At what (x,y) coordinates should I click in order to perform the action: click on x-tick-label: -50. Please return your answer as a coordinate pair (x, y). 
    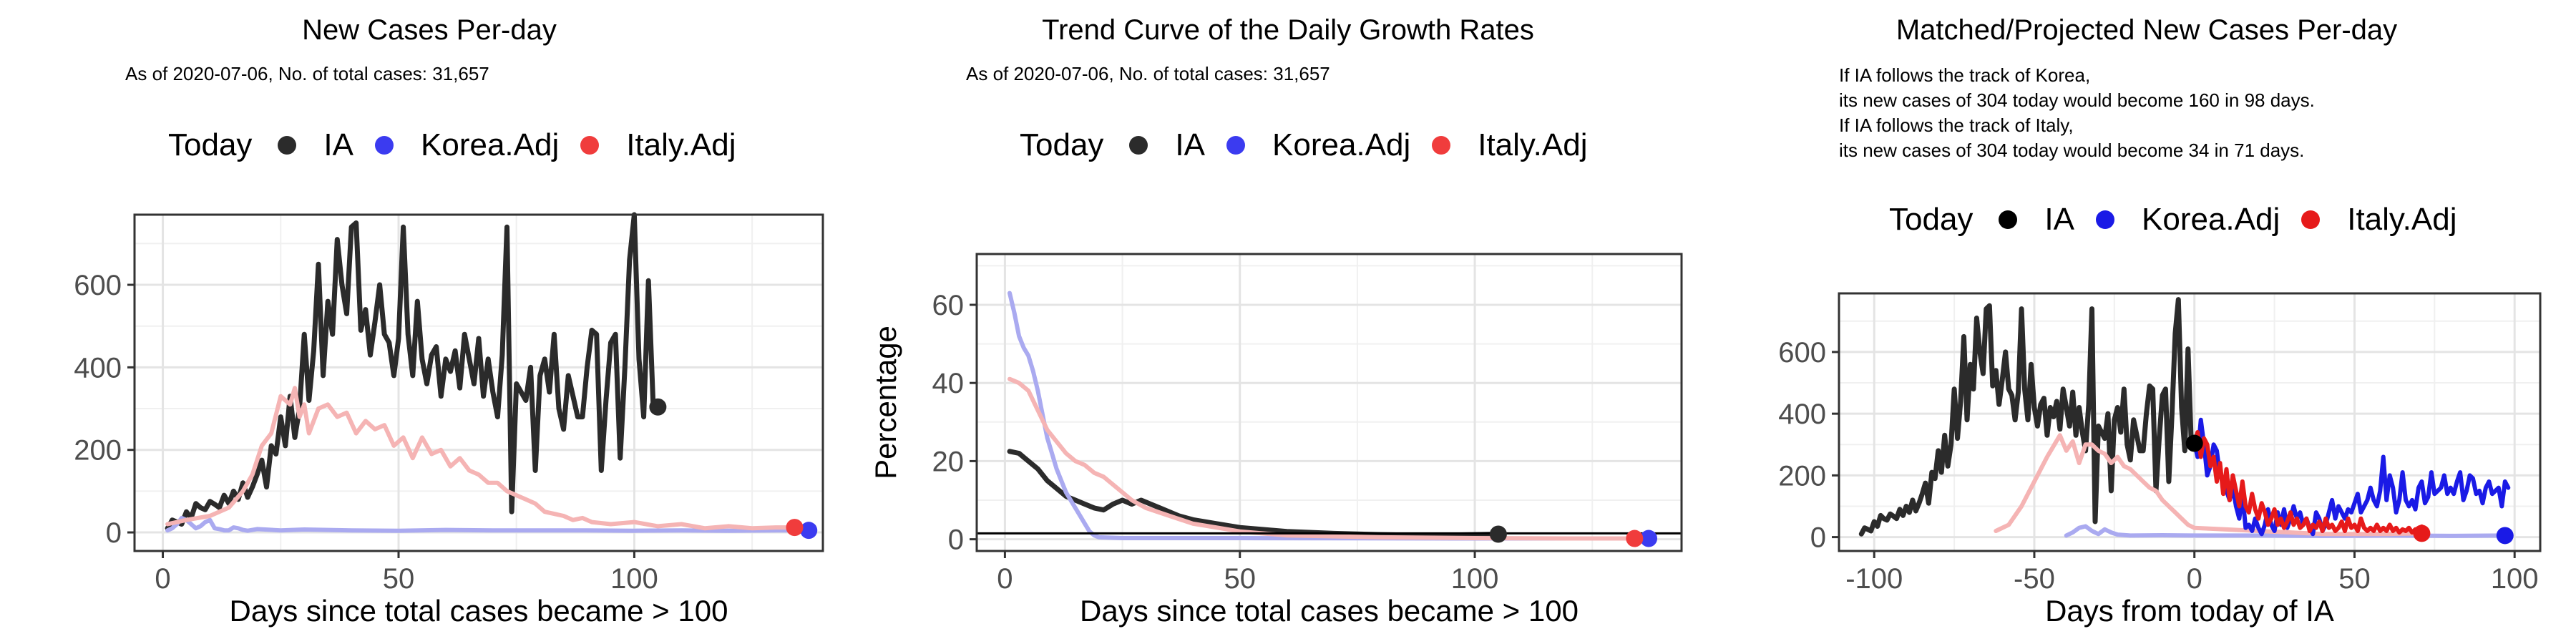
    Looking at the image, I should click on (2034, 579).